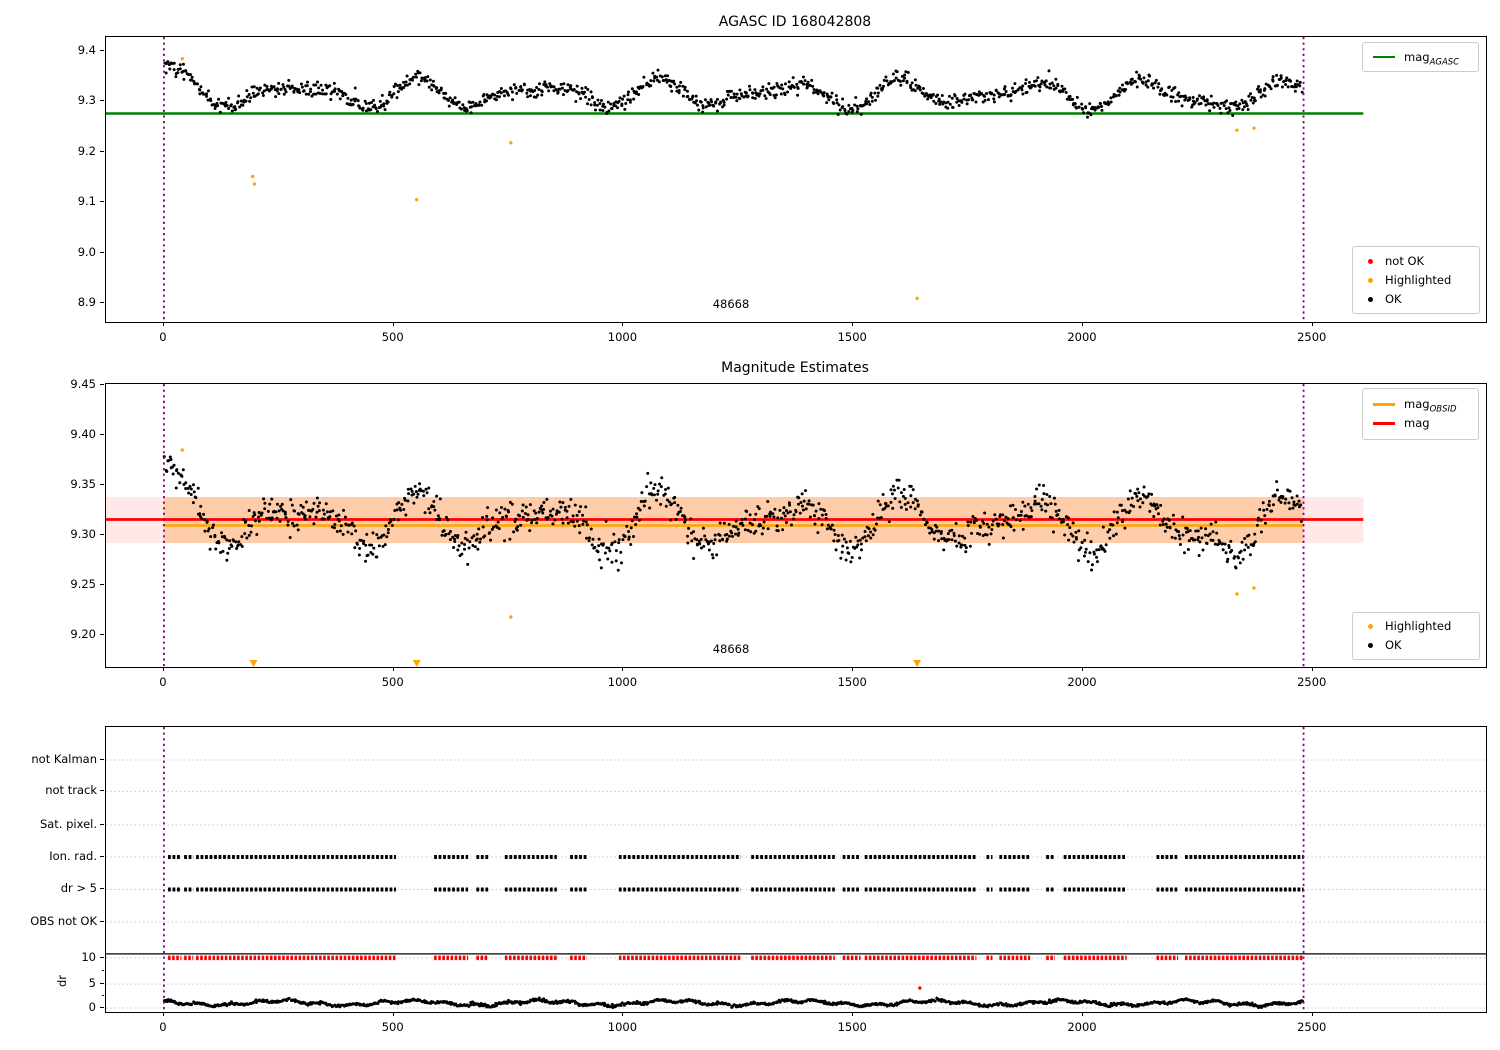 The height and width of the screenshot is (1050, 1500). What do you see at coordinates (1417, 423) in the screenshot?
I see `legend-label: mag` at bounding box center [1417, 423].